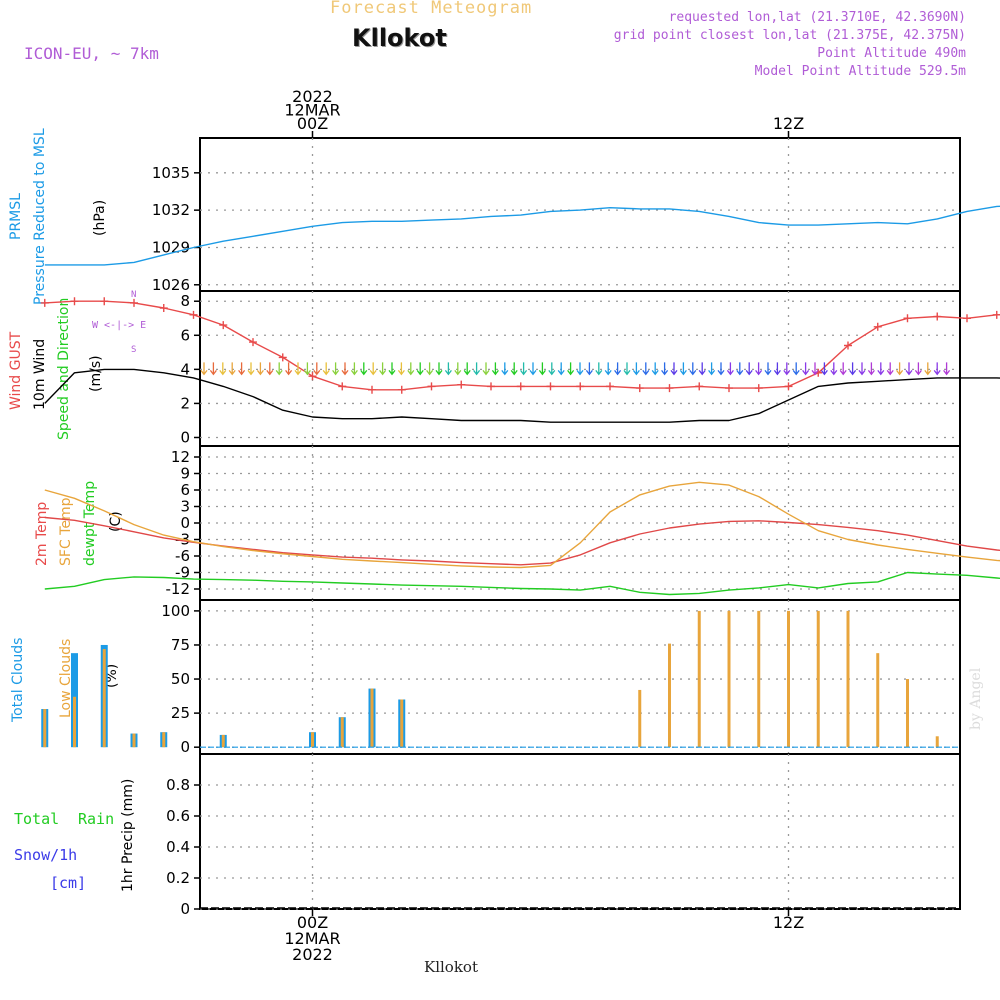 This screenshot has width=1000, height=1000. I want to click on y-tick-label: 8, so click(185, 301).